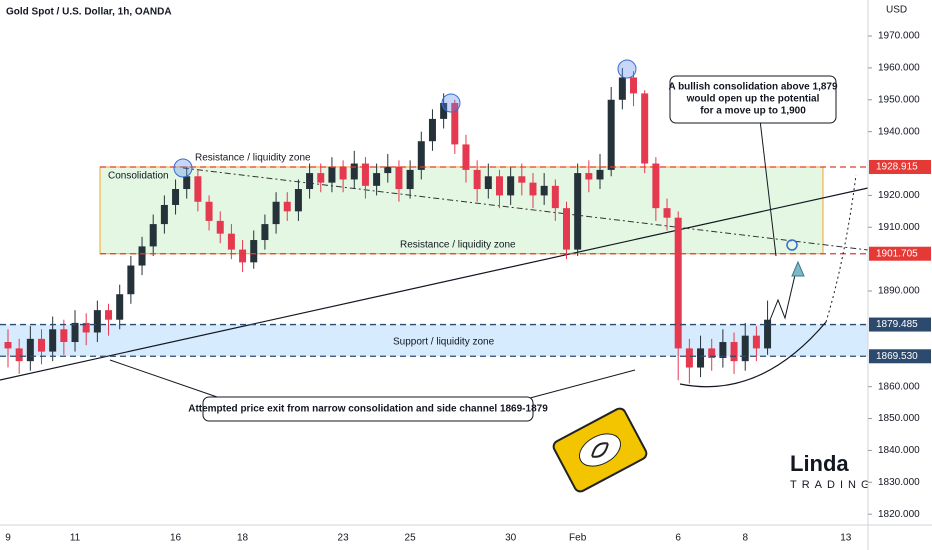 The width and height of the screenshot is (932, 550). Describe the element at coordinates (899, 450) in the screenshot. I see `y-tick-label: 1840.000` at that location.